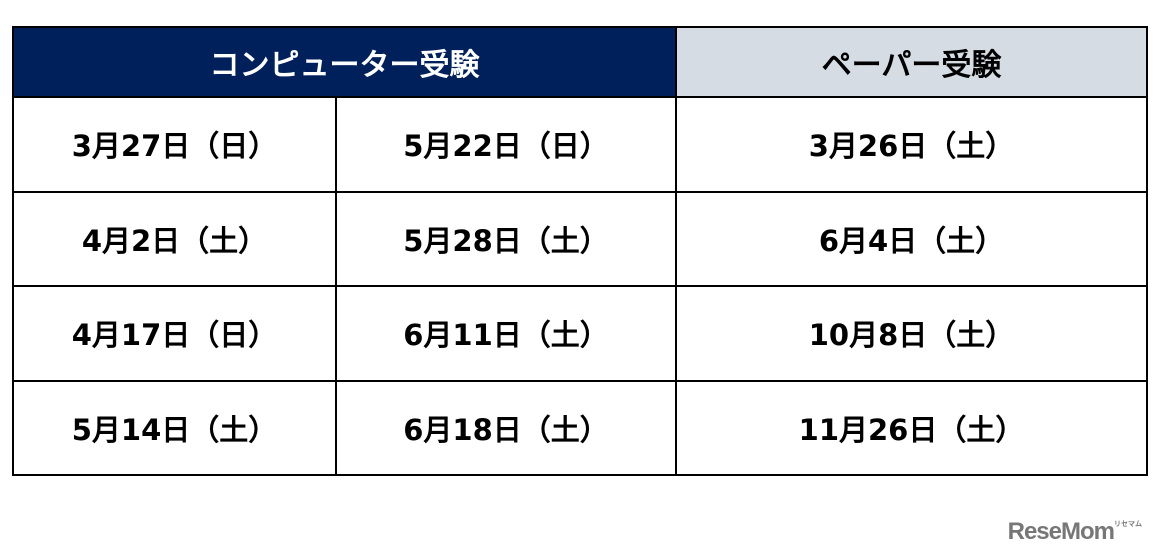 This screenshot has height=554, width=1154. I want to click on logo-text: ReseMom, so click(1061, 531).